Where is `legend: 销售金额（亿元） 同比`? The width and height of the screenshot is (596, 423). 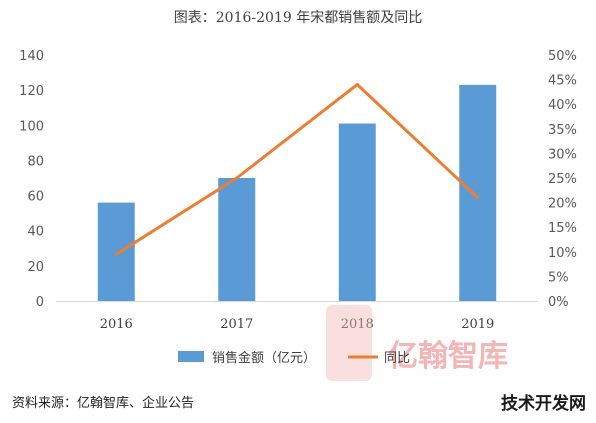 legend: 销售金额（亿元） 同比 is located at coordinates (294, 358).